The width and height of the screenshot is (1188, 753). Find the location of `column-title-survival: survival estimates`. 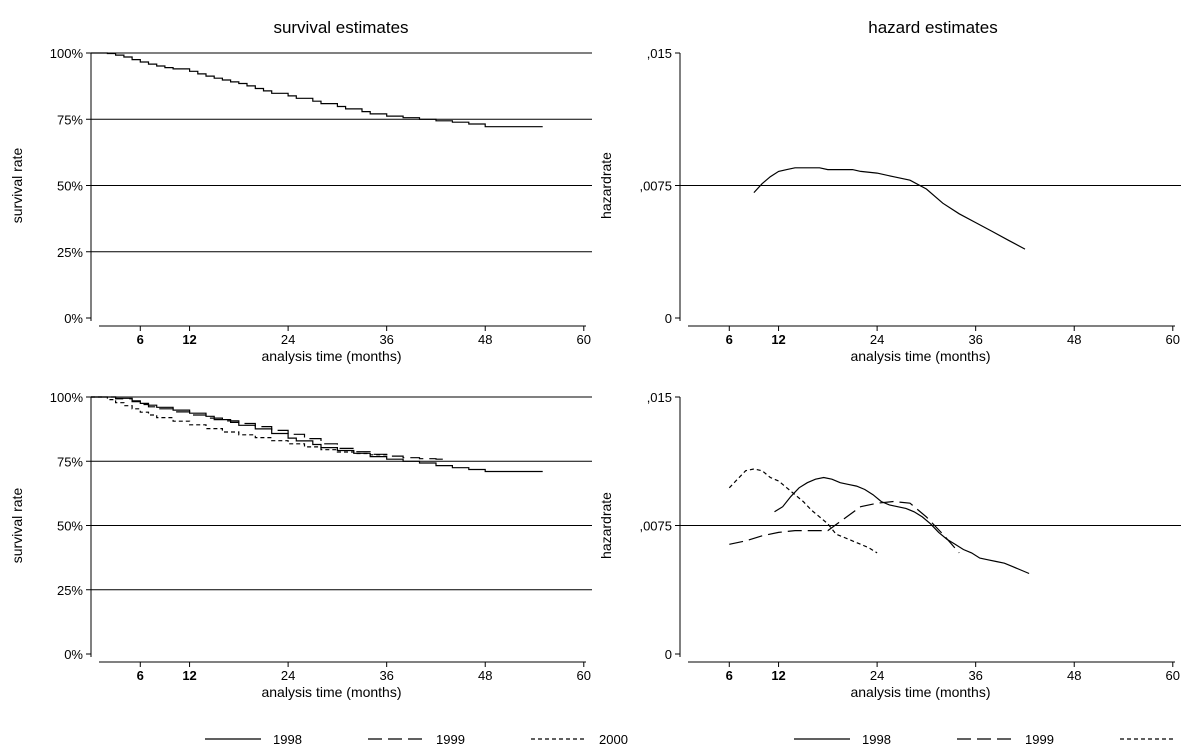

column-title-survival: survival estimates is located at coordinates (340, 27).